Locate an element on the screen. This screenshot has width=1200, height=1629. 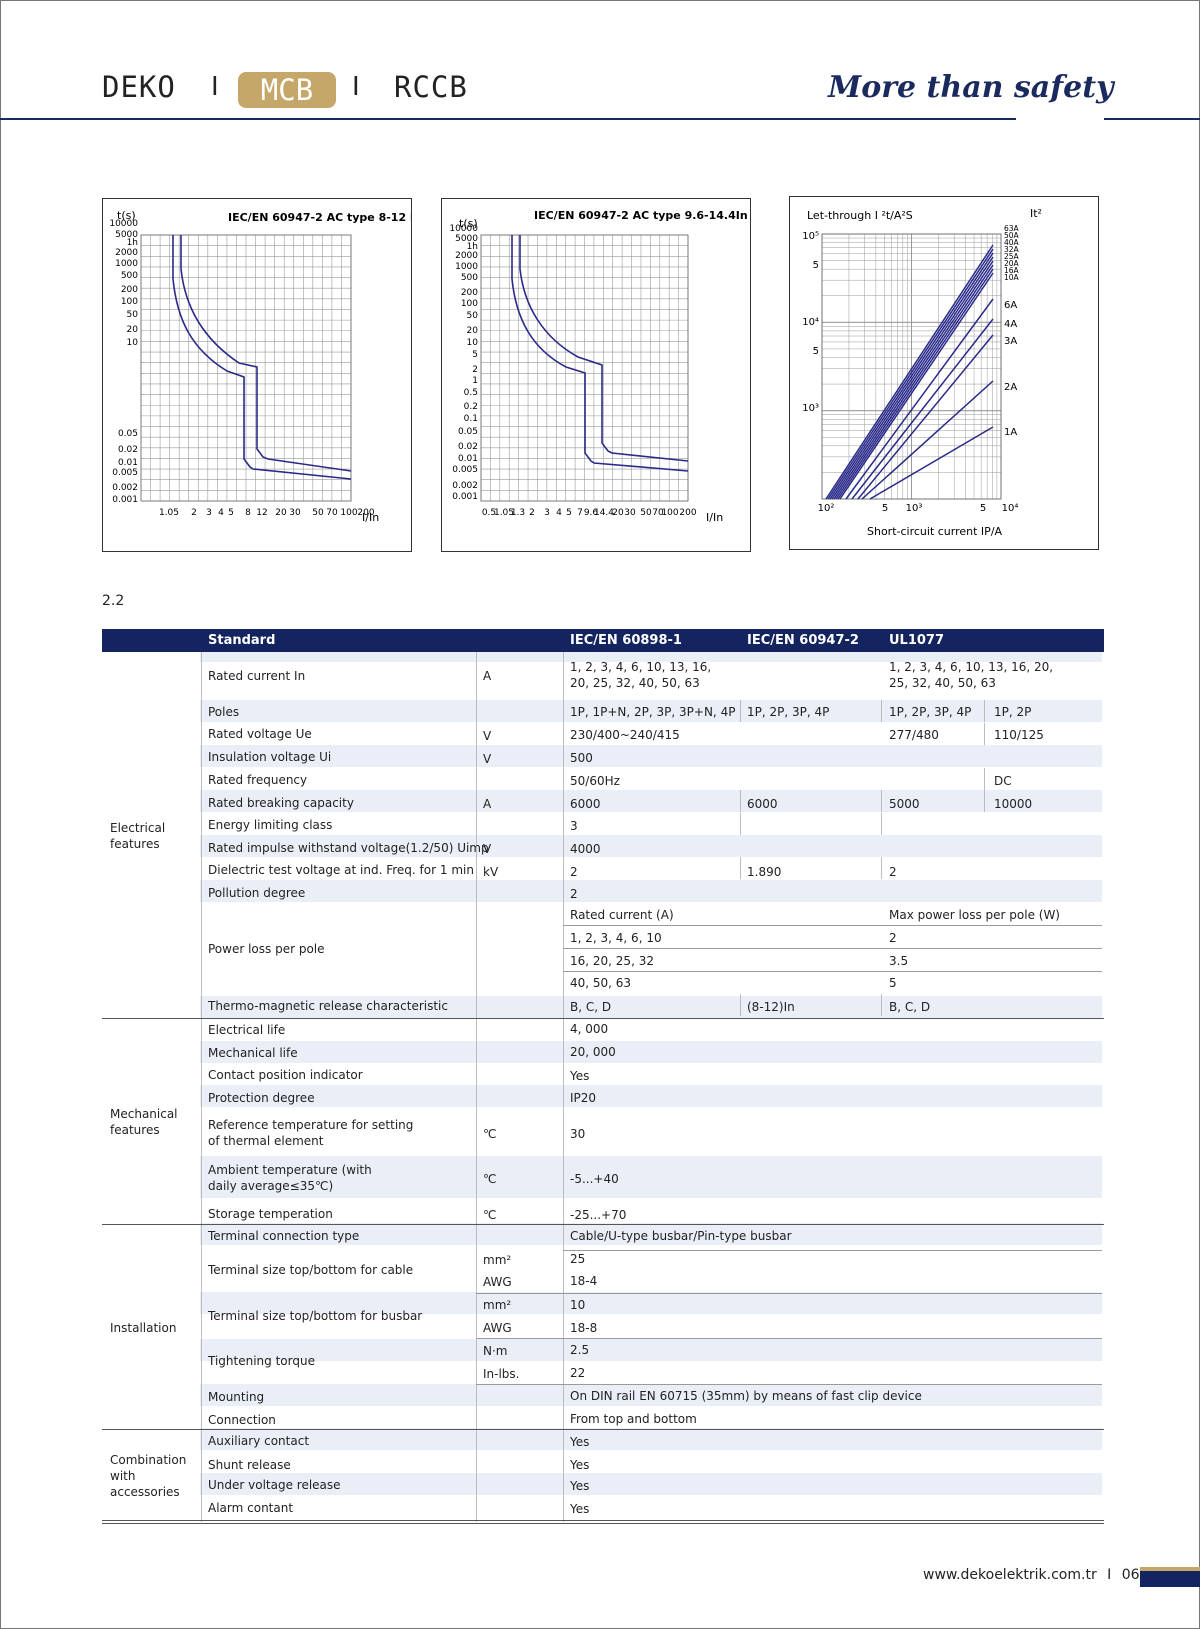
x-tick-label: 7 is located at coordinates (580, 513).